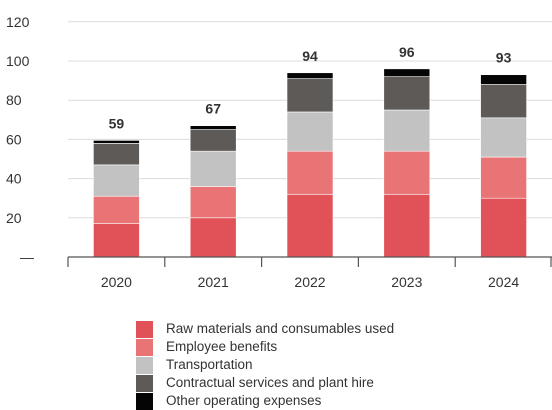  I want to click on bar-stack-2023, so click(407, 163).